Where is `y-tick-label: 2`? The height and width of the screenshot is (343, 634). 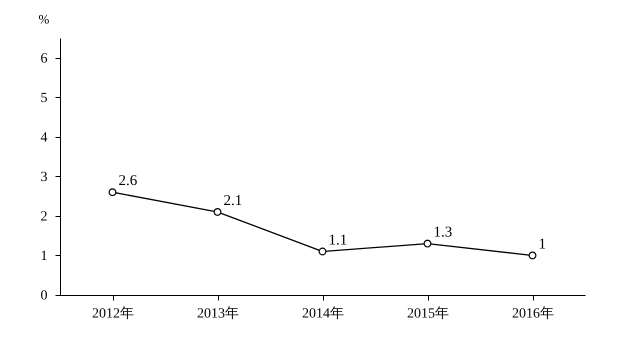 y-tick-label: 2 is located at coordinates (44, 216).